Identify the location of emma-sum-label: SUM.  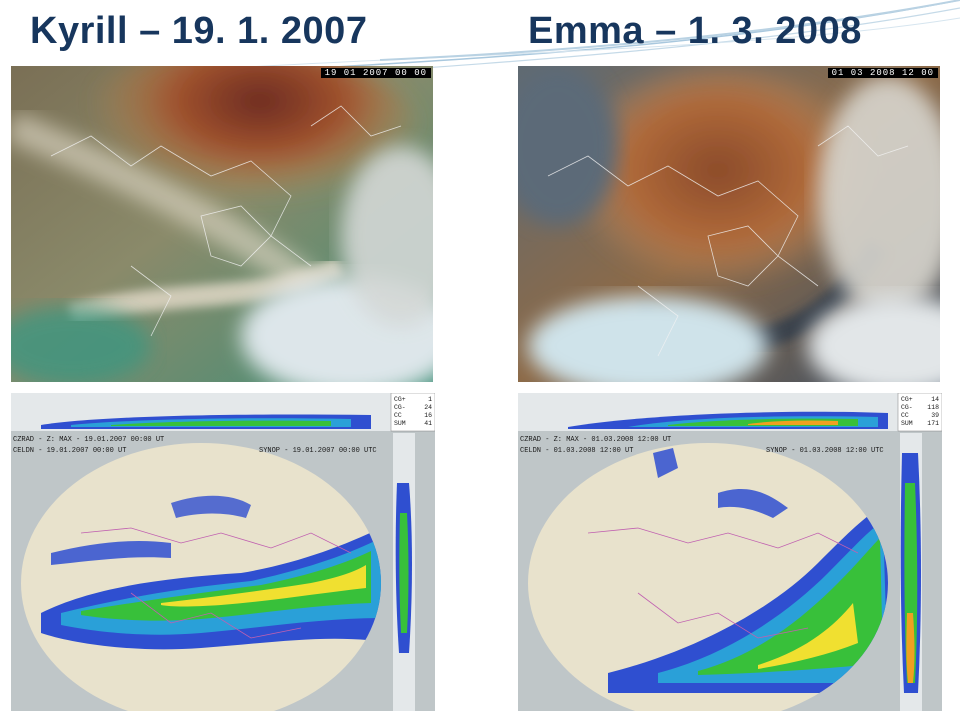
(907, 423).